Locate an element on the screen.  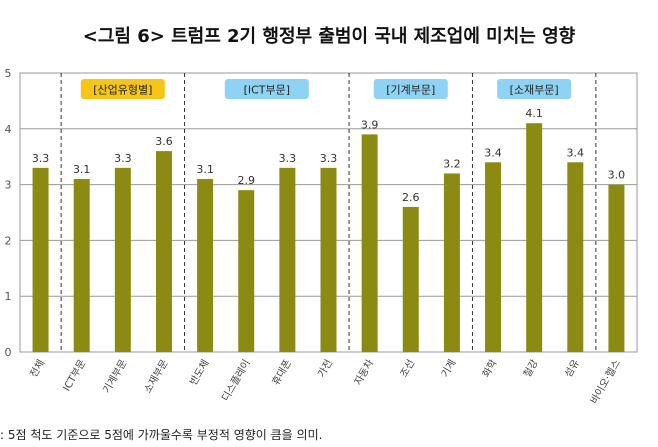
x-tick-label: 조선 is located at coordinates (408, 369).